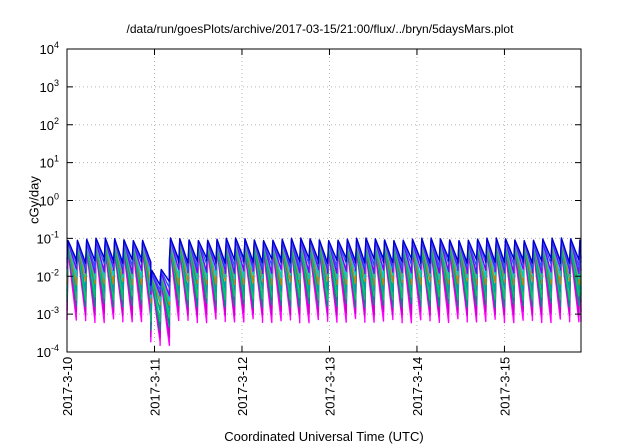  Describe the element at coordinates (67, 386) in the screenshot. I see `x-tick-label: 2017-3-10` at that location.